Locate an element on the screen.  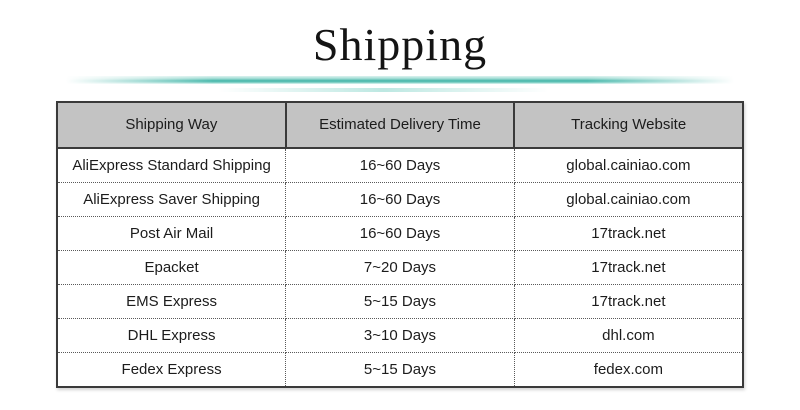
column-header-tracking-website: Tracking Website is located at coordinates (628, 124).